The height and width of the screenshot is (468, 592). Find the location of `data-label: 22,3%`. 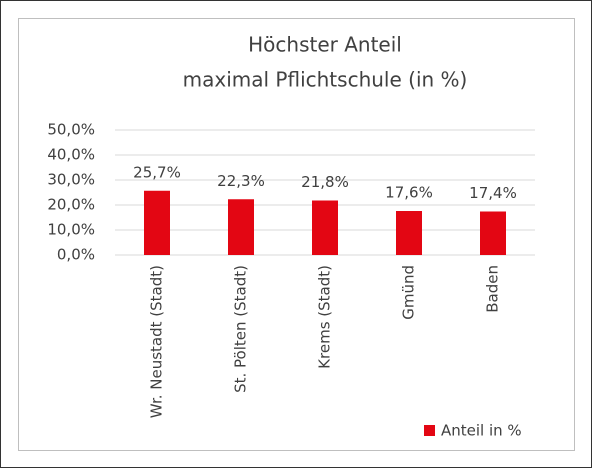

data-label: 22,3% is located at coordinates (241, 181).